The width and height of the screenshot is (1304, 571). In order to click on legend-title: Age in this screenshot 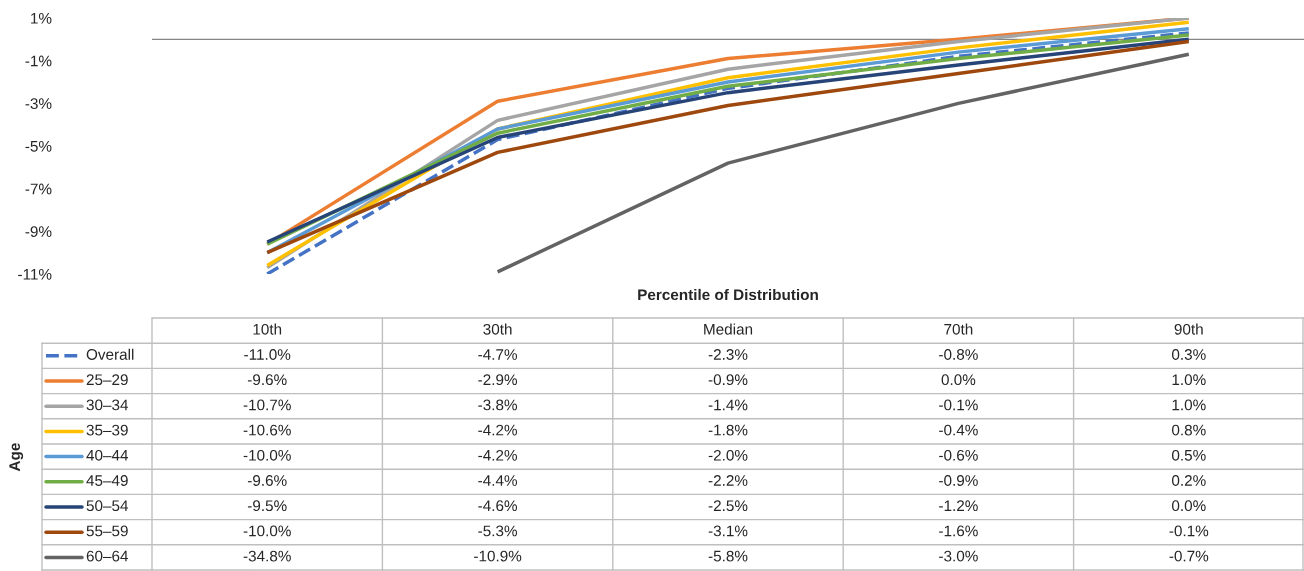, I will do `click(16, 457)`.